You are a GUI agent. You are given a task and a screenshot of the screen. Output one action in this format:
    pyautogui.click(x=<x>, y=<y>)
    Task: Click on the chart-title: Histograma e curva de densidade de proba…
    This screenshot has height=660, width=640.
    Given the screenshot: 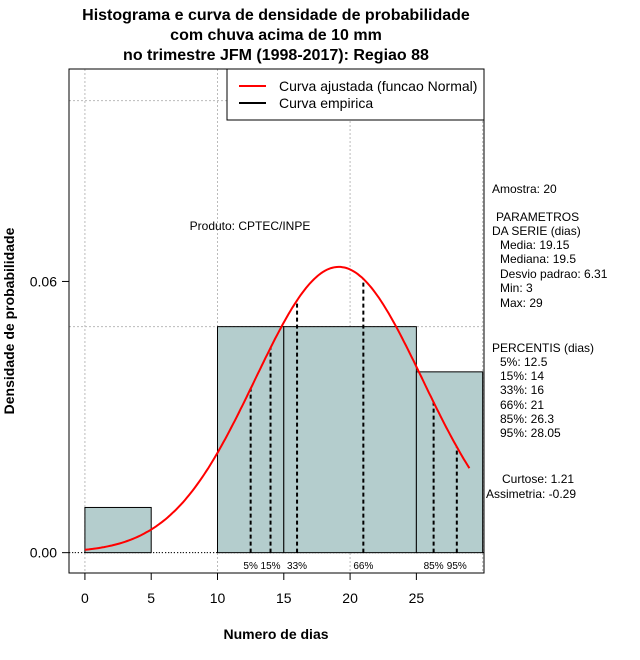 What is the action you would take?
    pyautogui.click(x=276, y=35)
    